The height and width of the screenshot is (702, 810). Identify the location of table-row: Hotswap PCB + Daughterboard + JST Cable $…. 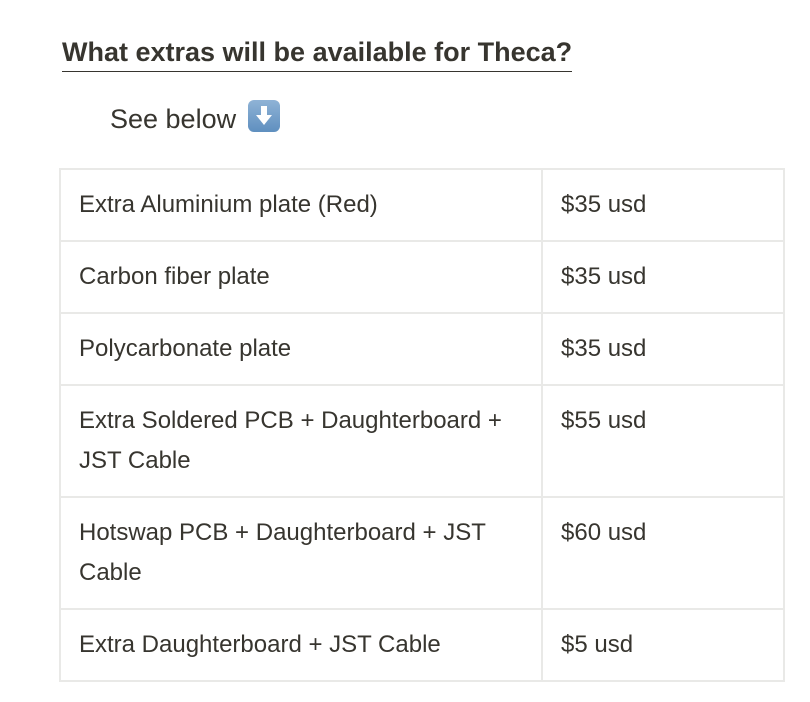
(422, 553).